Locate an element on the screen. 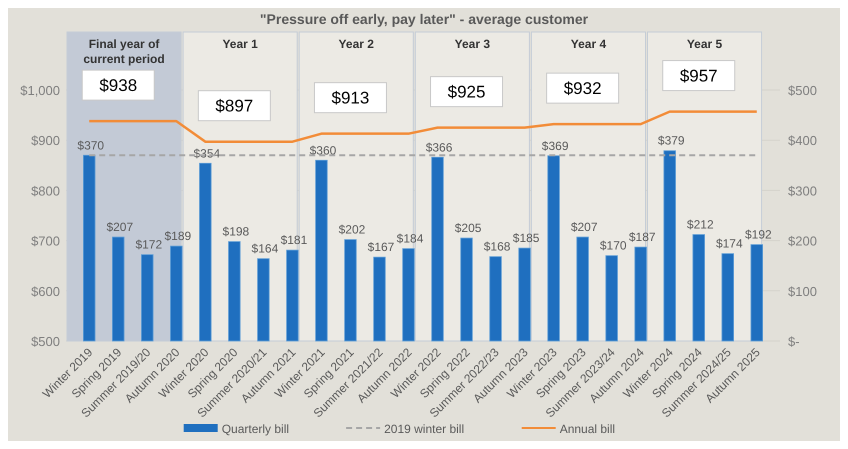 This screenshot has height=449, width=848. data-label: $181 is located at coordinates (294, 240).